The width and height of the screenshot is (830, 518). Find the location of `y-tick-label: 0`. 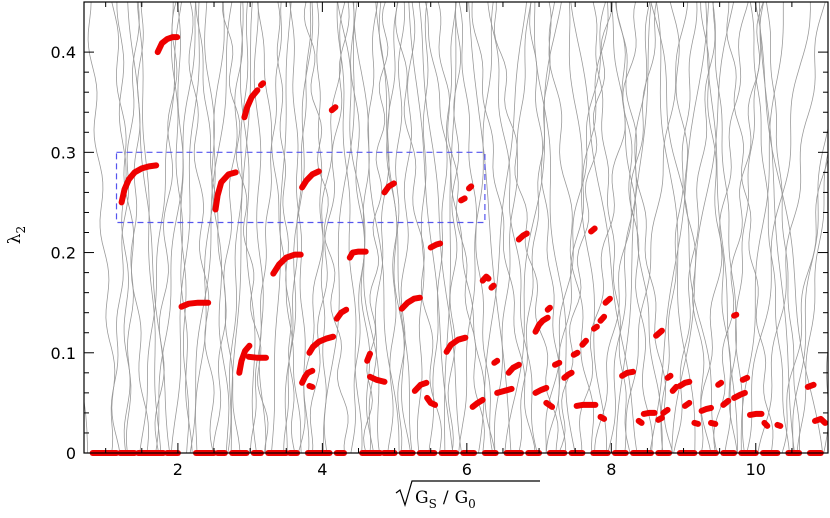

y-tick-label: 0 is located at coordinates (71, 453).